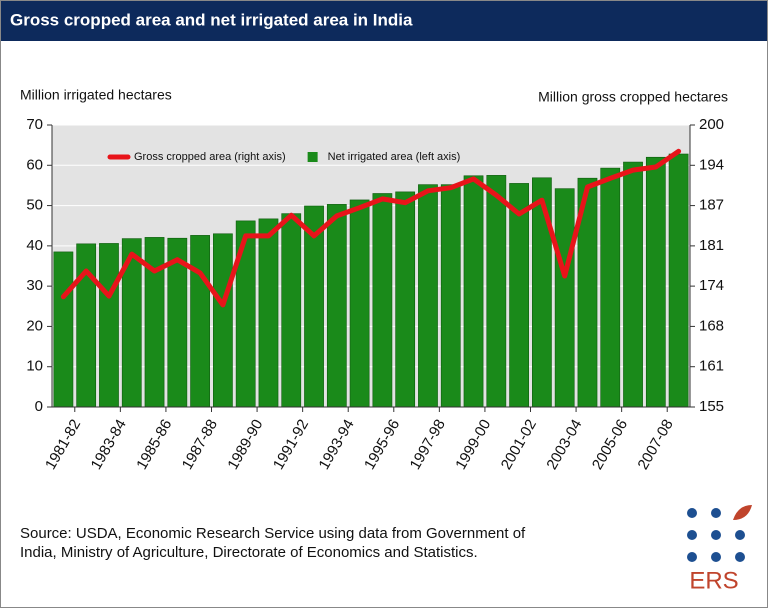 The image size is (768, 608). What do you see at coordinates (34, 325) in the screenshot?
I see `y-tick-label: 20` at bounding box center [34, 325].